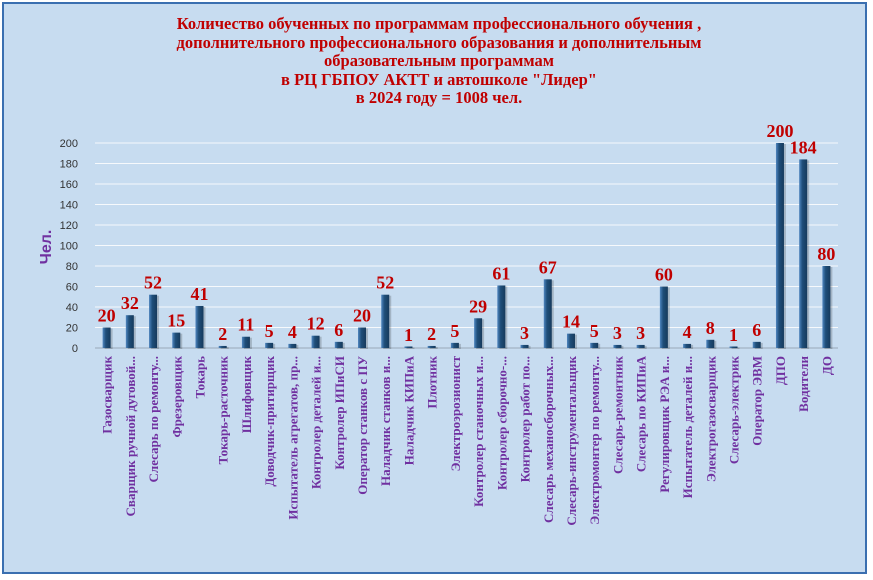 Image resolution: width=873 pixels, height=580 pixels. I want to click on y-tick-label: 140, so click(69, 206).